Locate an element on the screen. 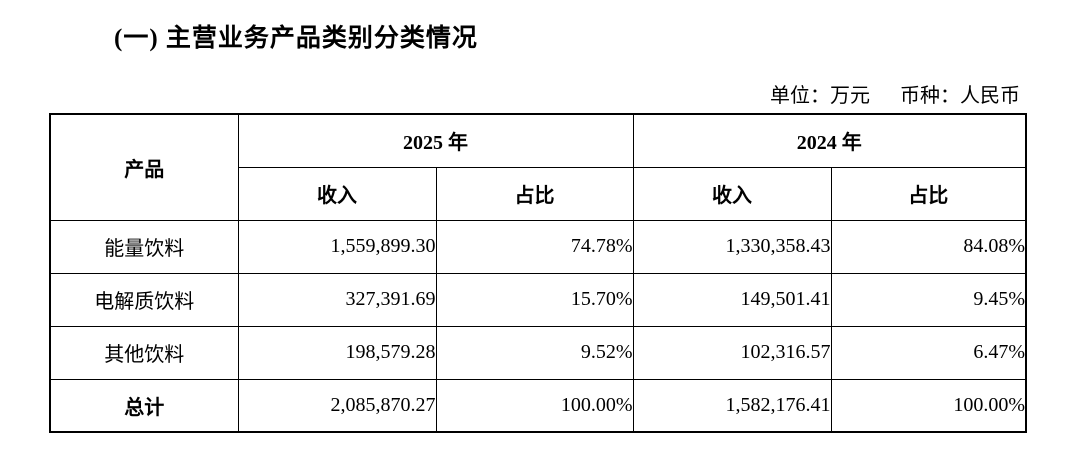 This screenshot has width=1080, height=460. page-title: (一) 主营业务产品类别分类情况 is located at coordinates (296, 38).